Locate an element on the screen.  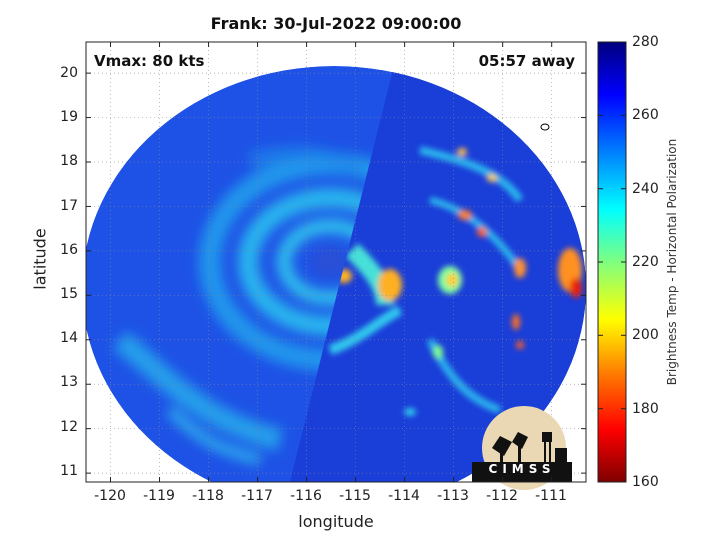
x-tick-label: -116 is located at coordinates (306, 496).